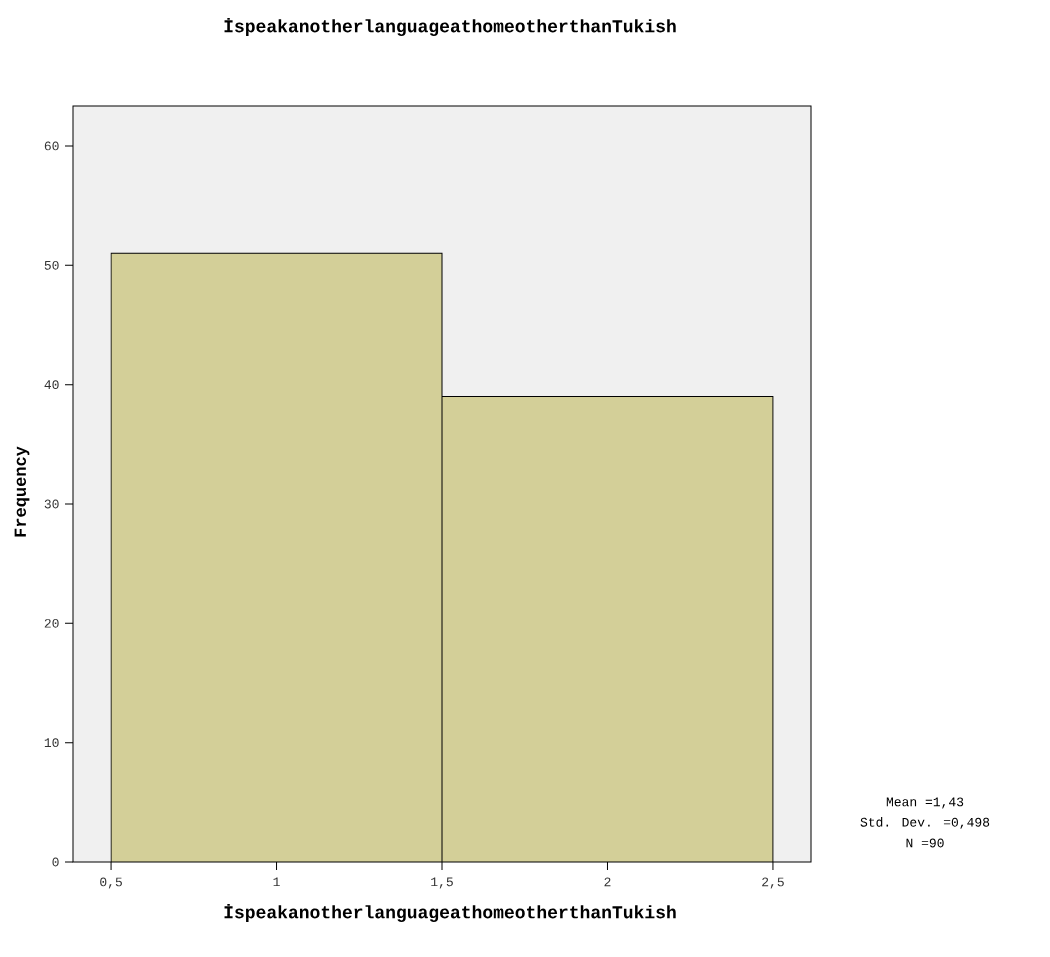 The height and width of the screenshot is (957, 1050). What do you see at coordinates (925, 823) in the screenshot?
I see `text: Std. Dev. =0,498` at bounding box center [925, 823].